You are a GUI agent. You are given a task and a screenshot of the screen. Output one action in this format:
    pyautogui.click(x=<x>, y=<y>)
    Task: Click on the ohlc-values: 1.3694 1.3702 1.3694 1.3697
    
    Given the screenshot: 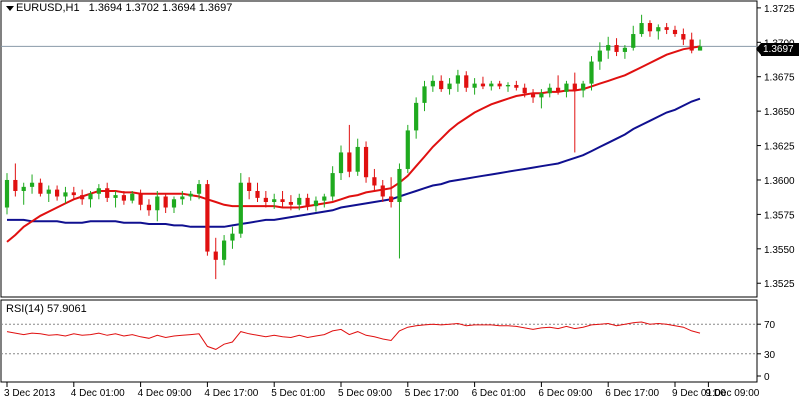 What is the action you would take?
    pyautogui.click(x=160, y=8)
    